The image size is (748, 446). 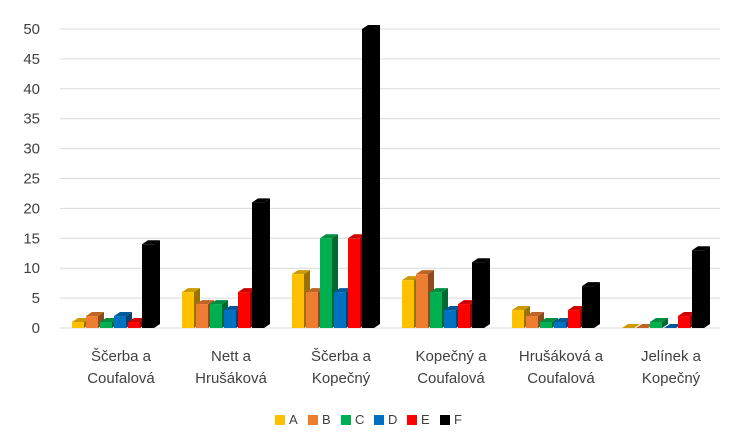 I want to click on legend-item-C: C, so click(x=352, y=419).